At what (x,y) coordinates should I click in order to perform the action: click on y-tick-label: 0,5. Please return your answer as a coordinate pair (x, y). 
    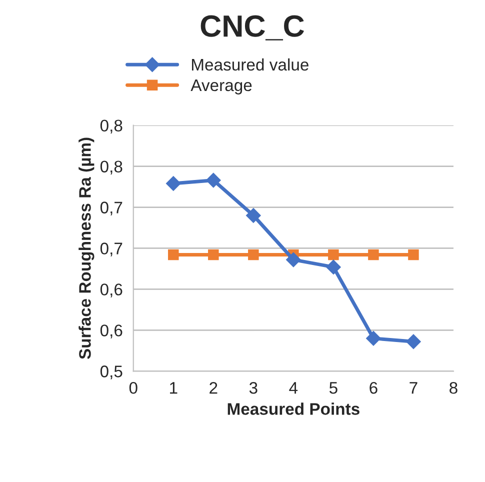
    Looking at the image, I should click on (111, 373).